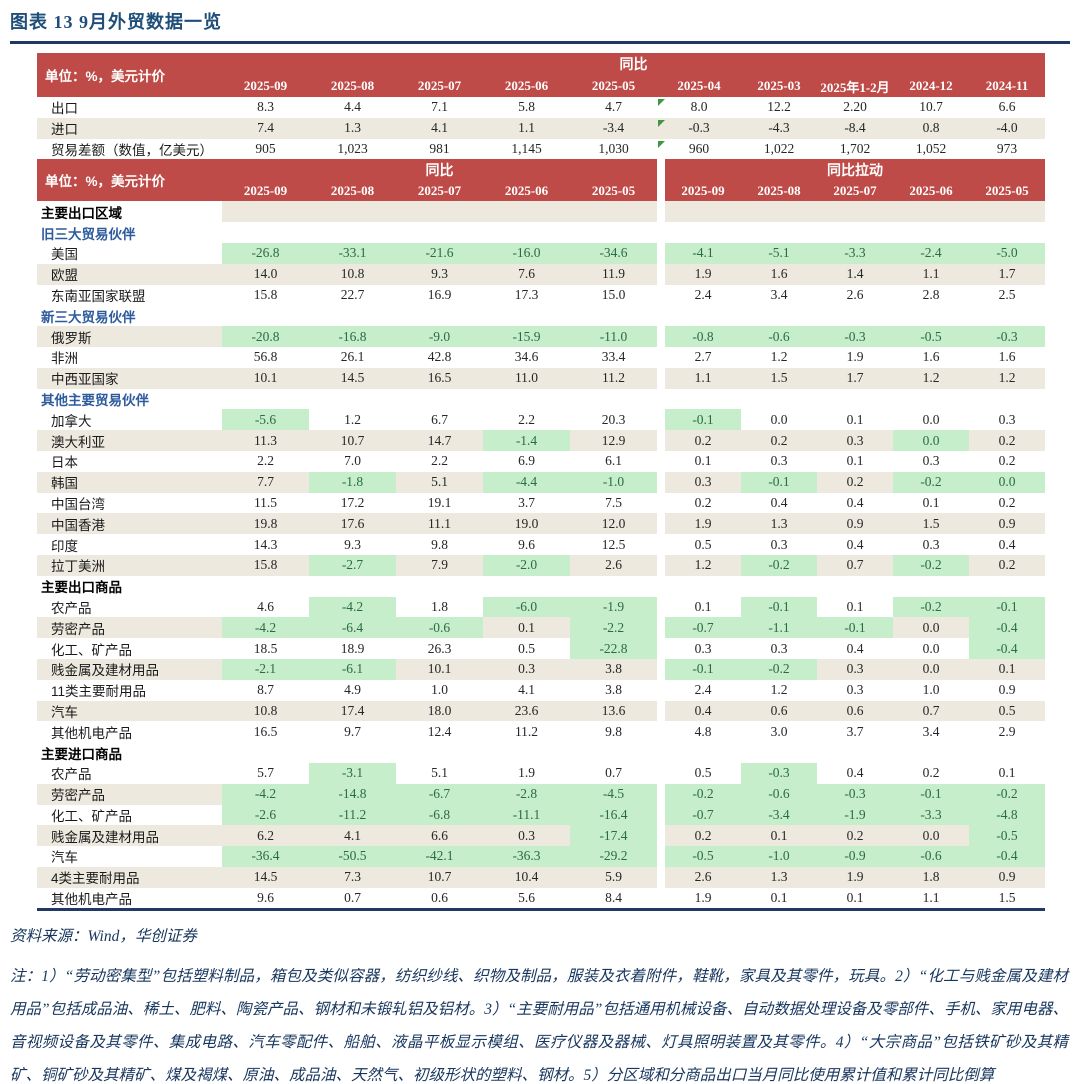  I want to click on section-row: 主要进口商品, so click(541, 752).